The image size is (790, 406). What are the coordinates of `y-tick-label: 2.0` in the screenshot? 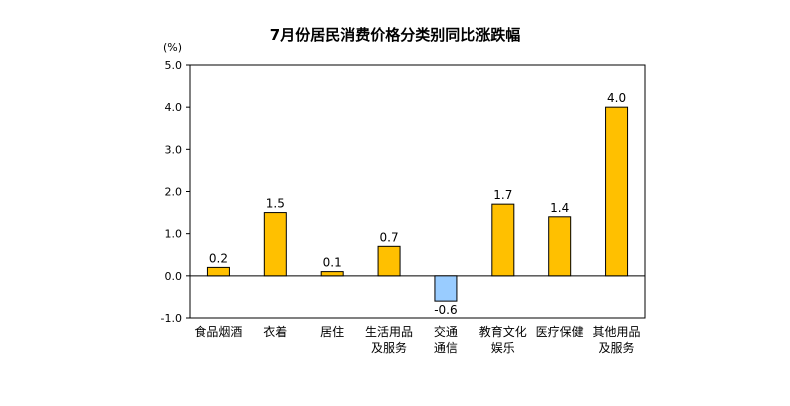 It's located at (174, 192).